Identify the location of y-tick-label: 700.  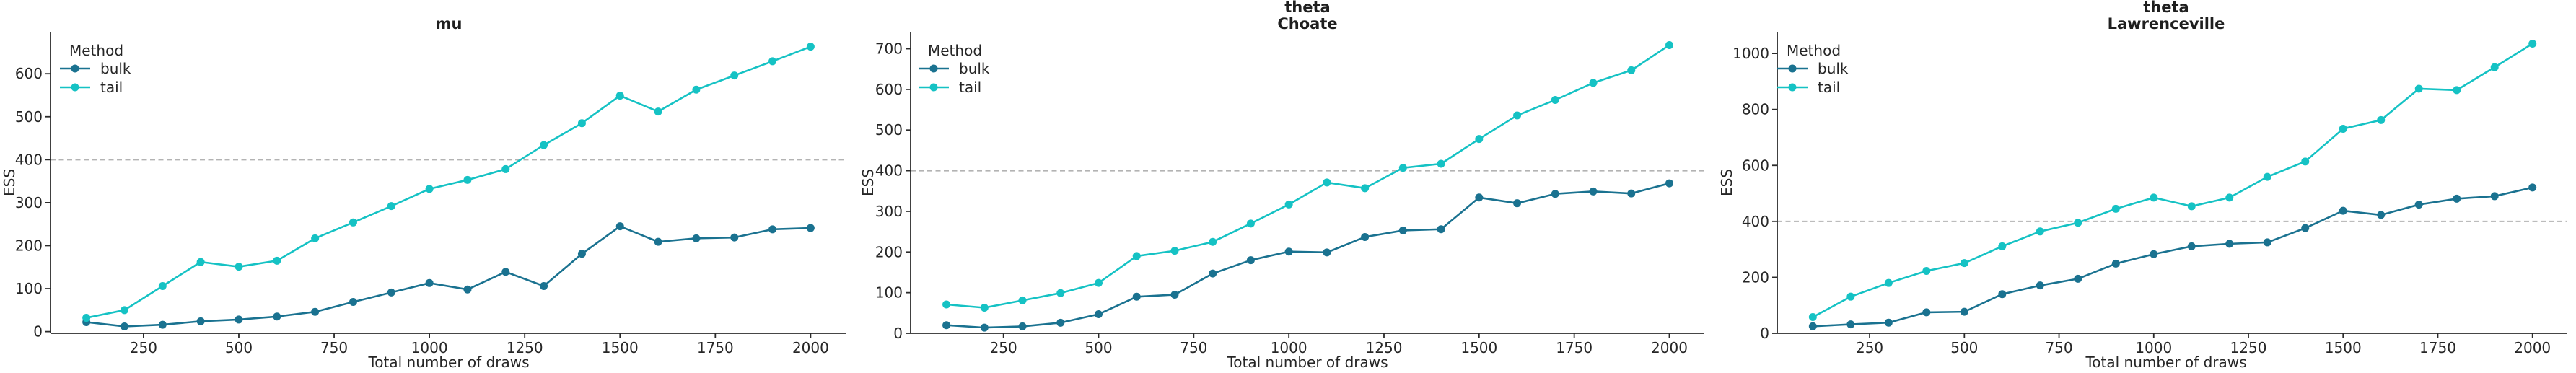
(889, 49).